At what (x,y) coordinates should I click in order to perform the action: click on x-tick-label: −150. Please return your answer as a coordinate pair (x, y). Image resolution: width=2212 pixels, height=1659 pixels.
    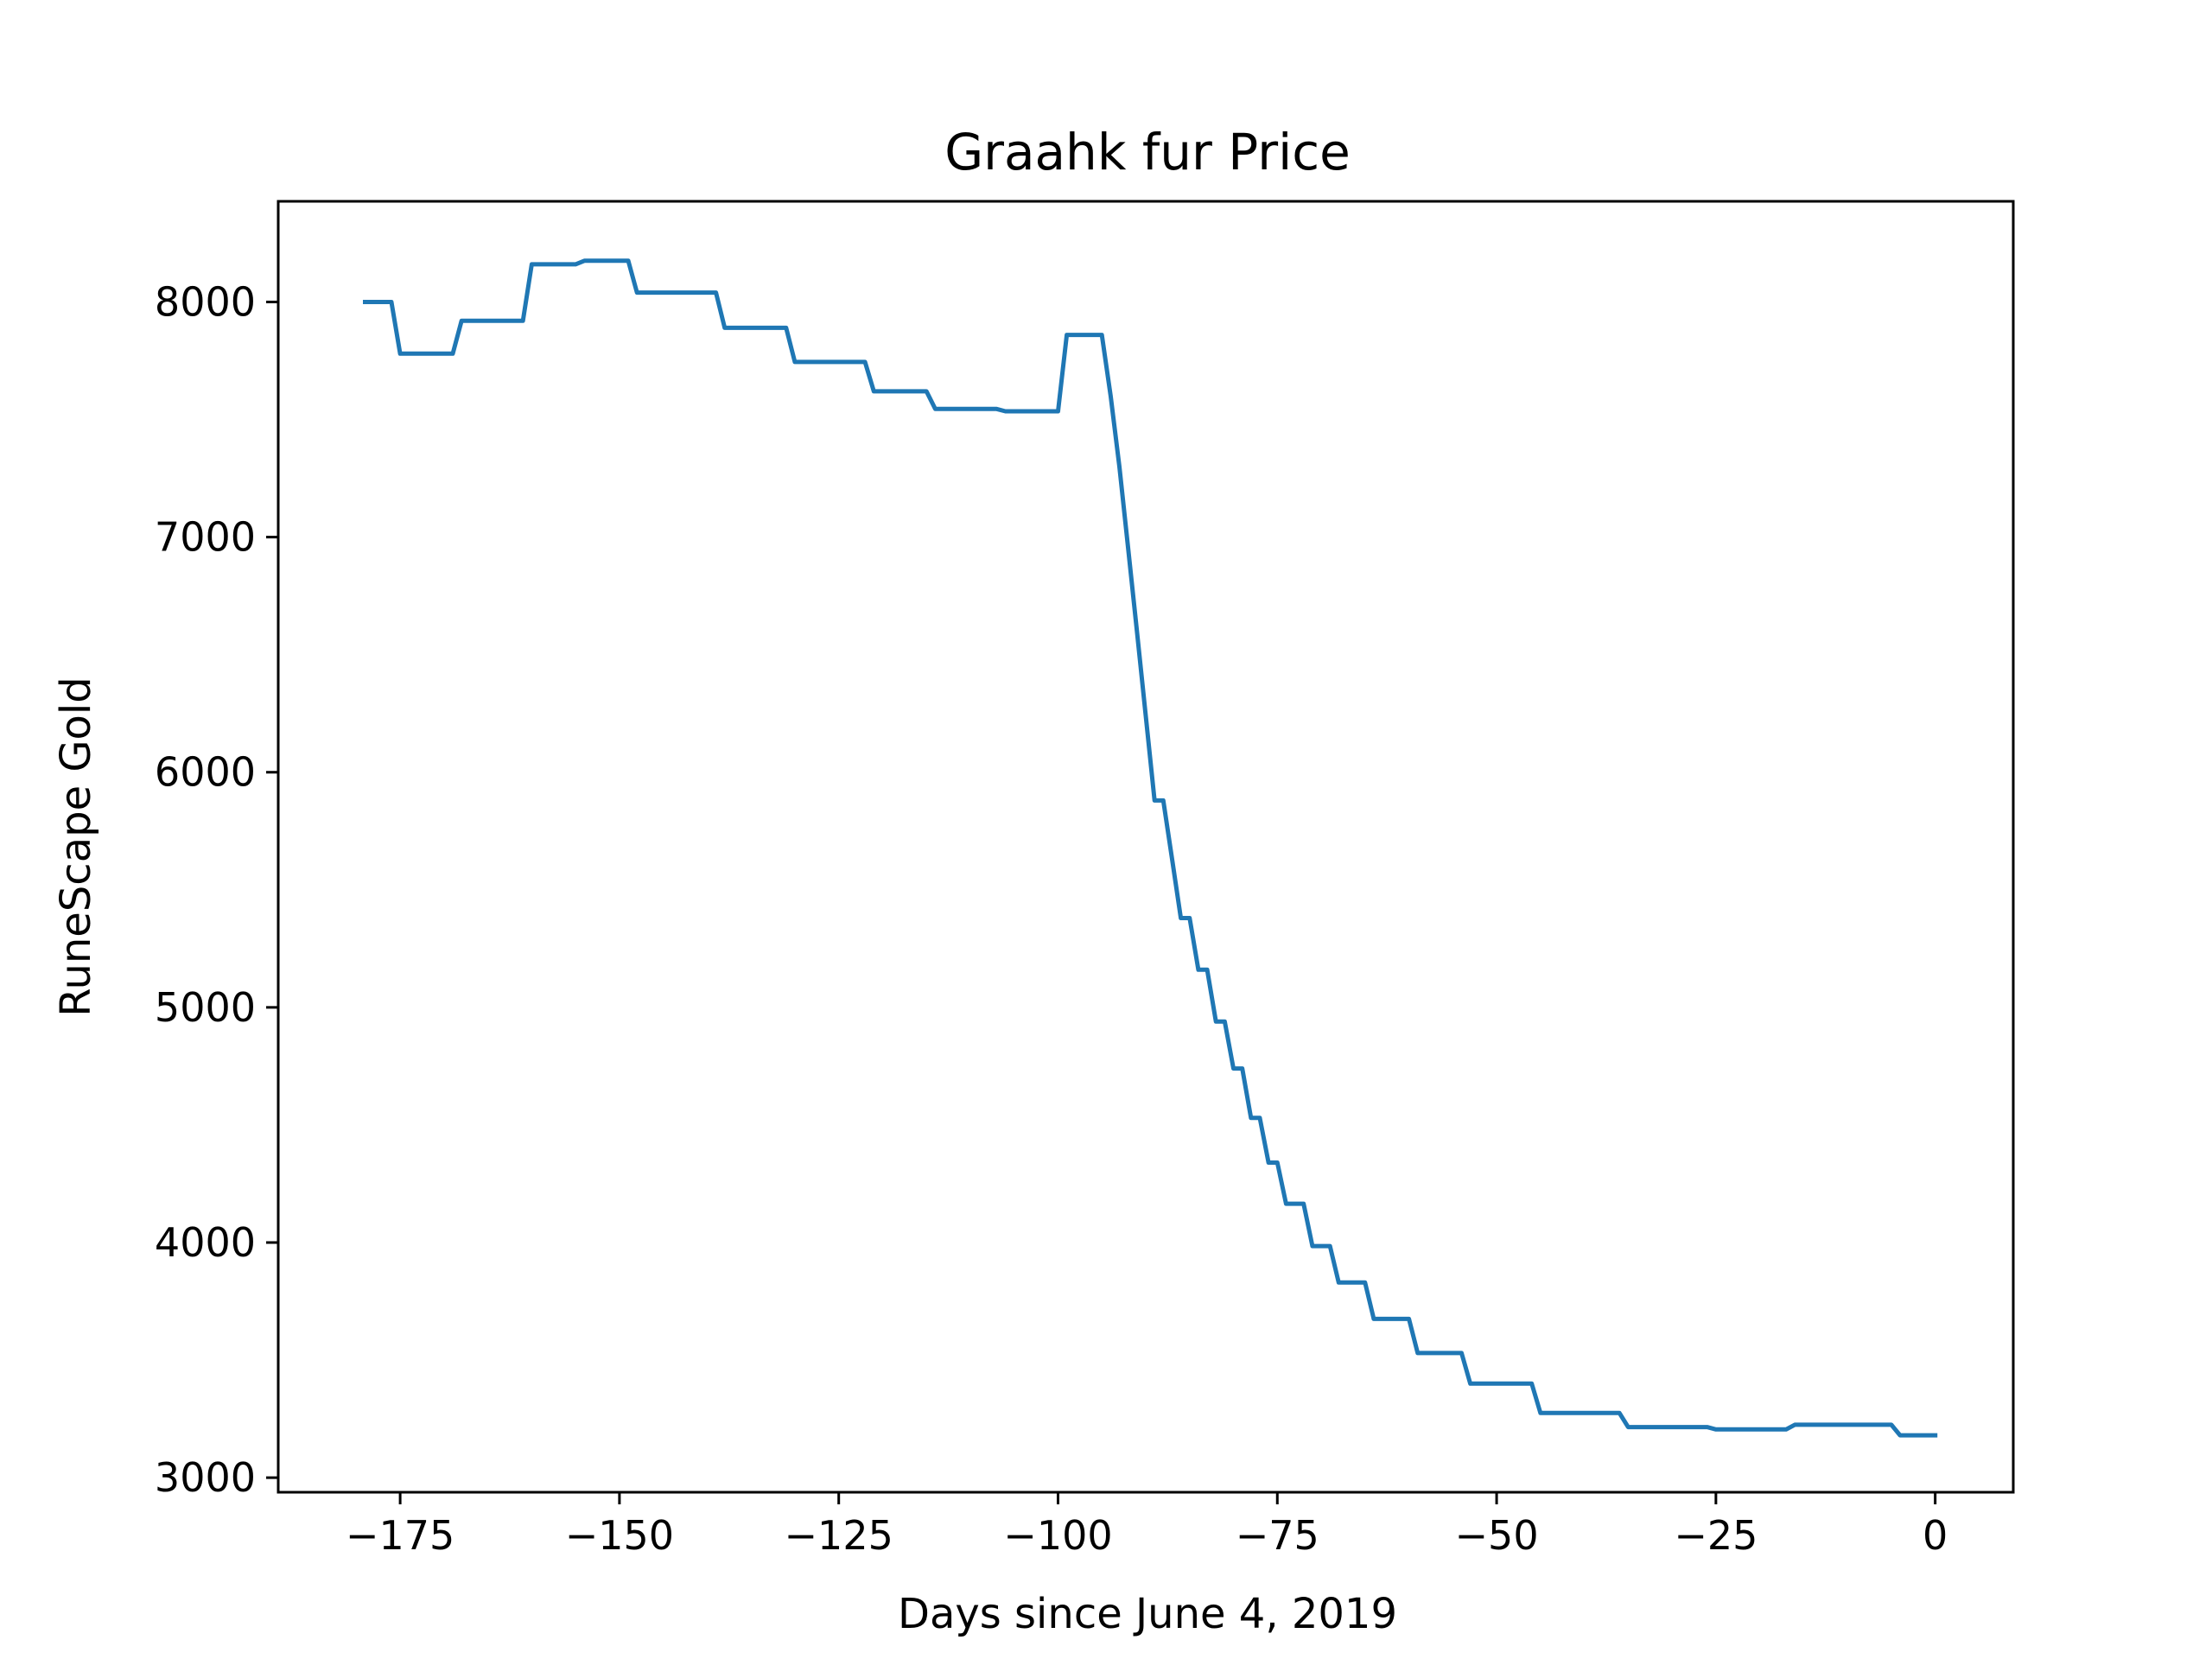
    Looking at the image, I should click on (619, 1535).